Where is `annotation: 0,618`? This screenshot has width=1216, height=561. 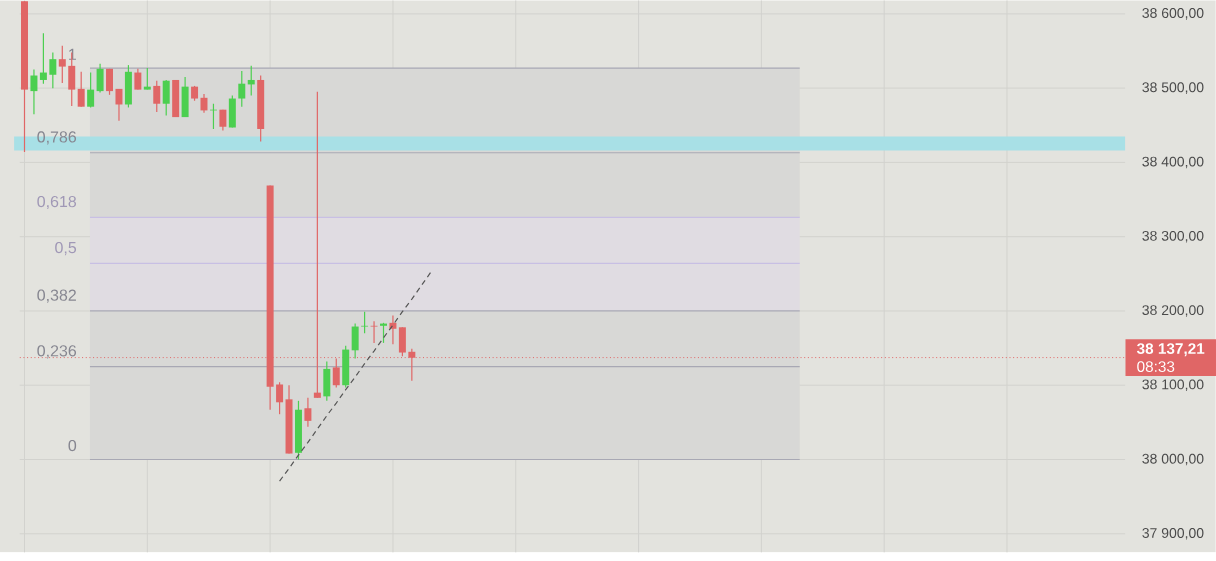 annotation: 0,618 is located at coordinates (57, 202).